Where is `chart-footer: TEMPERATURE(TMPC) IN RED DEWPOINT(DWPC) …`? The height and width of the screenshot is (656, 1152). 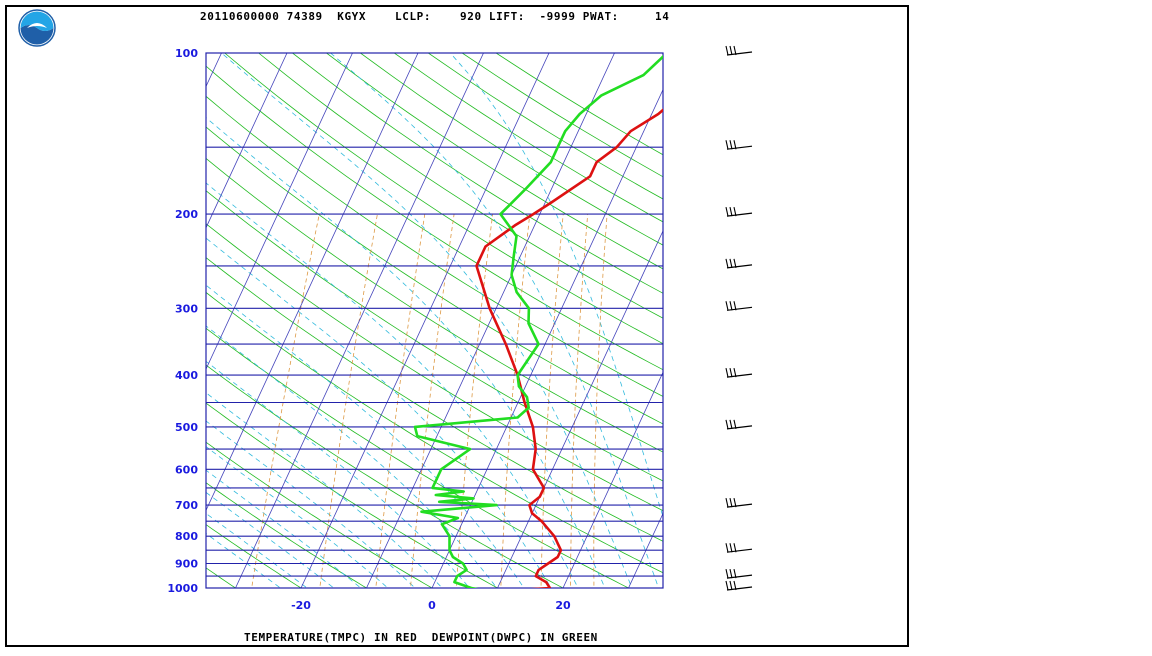 chart-footer: TEMPERATURE(TMPC) IN RED DEWPOINT(DWPC) … is located at coordinates (421, 637).